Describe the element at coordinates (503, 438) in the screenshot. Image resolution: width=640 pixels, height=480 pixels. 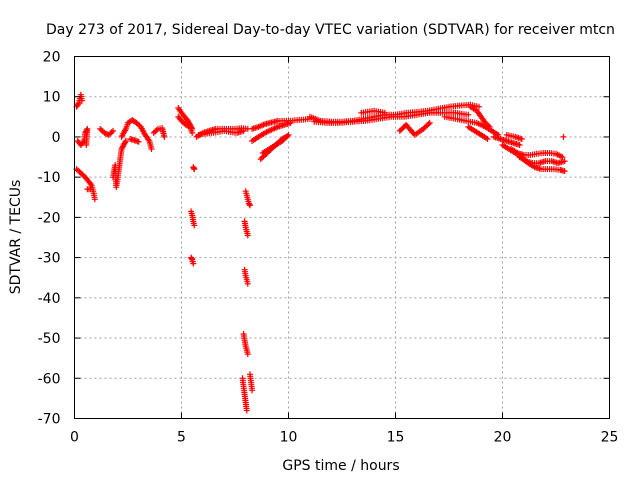
I see `x-tick-label: 20` at that location.